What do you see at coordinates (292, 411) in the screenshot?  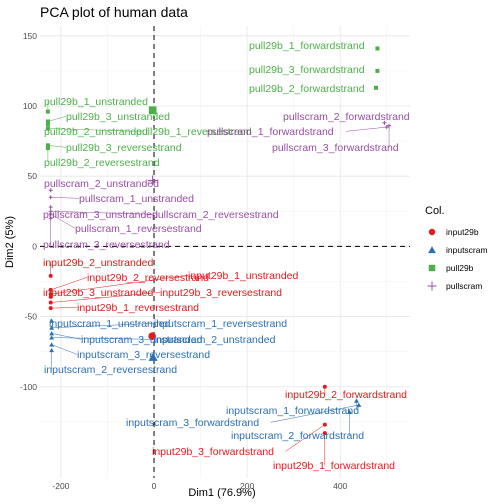 I see `point-label: inputscram_1_forwardstrand` at bounding box center [292, 411].